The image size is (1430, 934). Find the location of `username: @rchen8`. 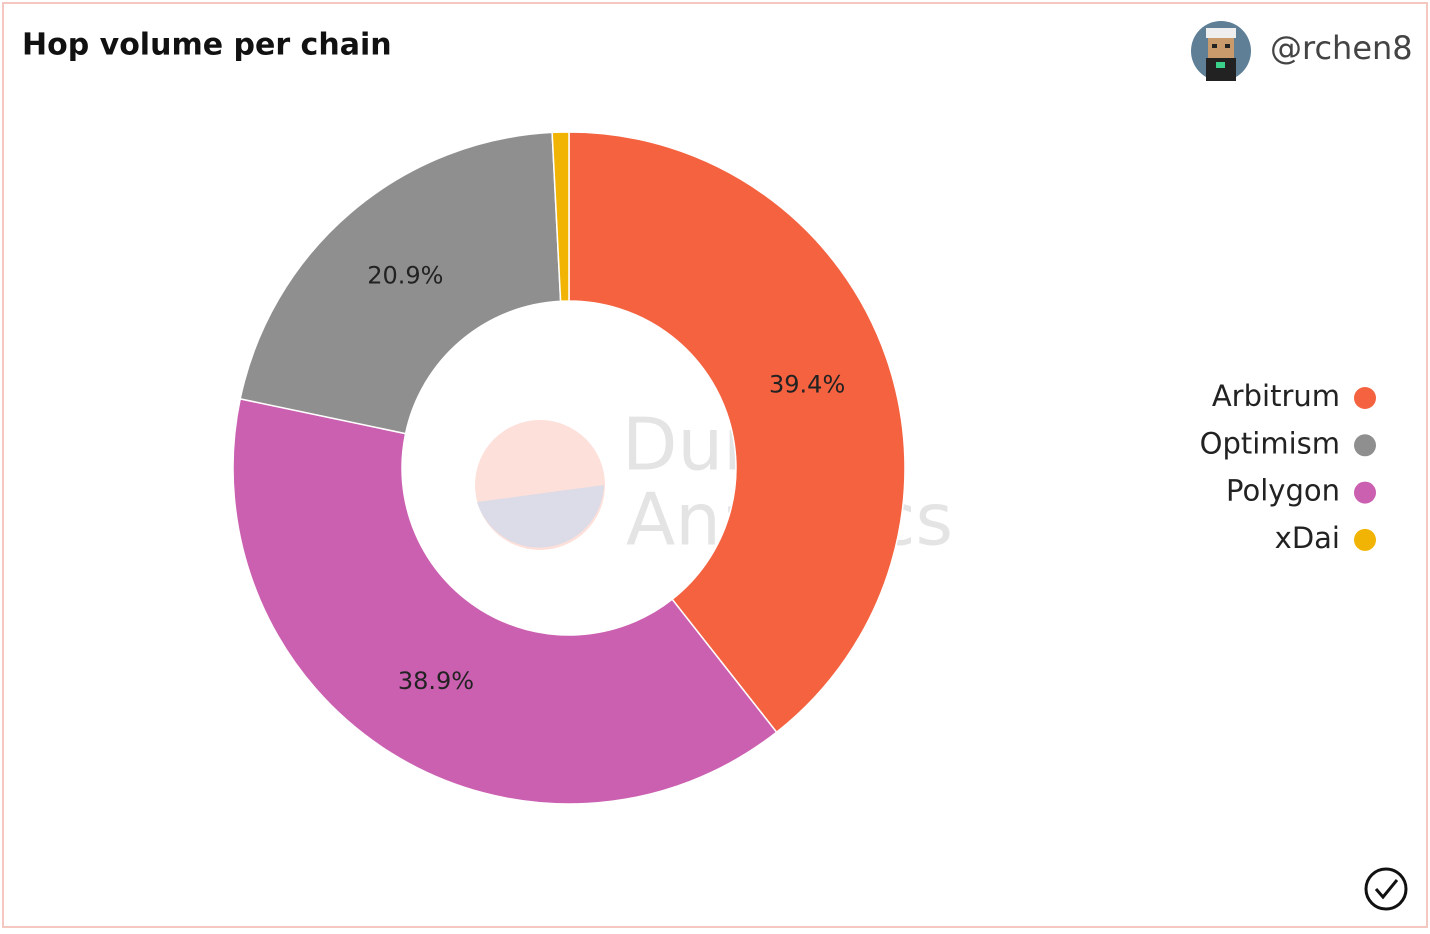

username: @rchen8 is located at coordinates (1341, 48).